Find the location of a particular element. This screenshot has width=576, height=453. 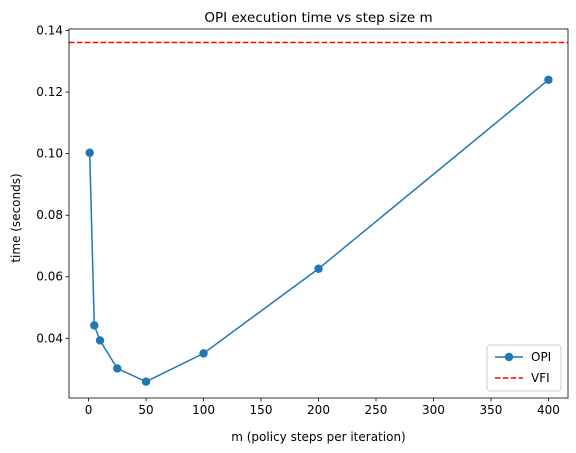

x-tick-label: 100 is located at coordinates (203, 410).